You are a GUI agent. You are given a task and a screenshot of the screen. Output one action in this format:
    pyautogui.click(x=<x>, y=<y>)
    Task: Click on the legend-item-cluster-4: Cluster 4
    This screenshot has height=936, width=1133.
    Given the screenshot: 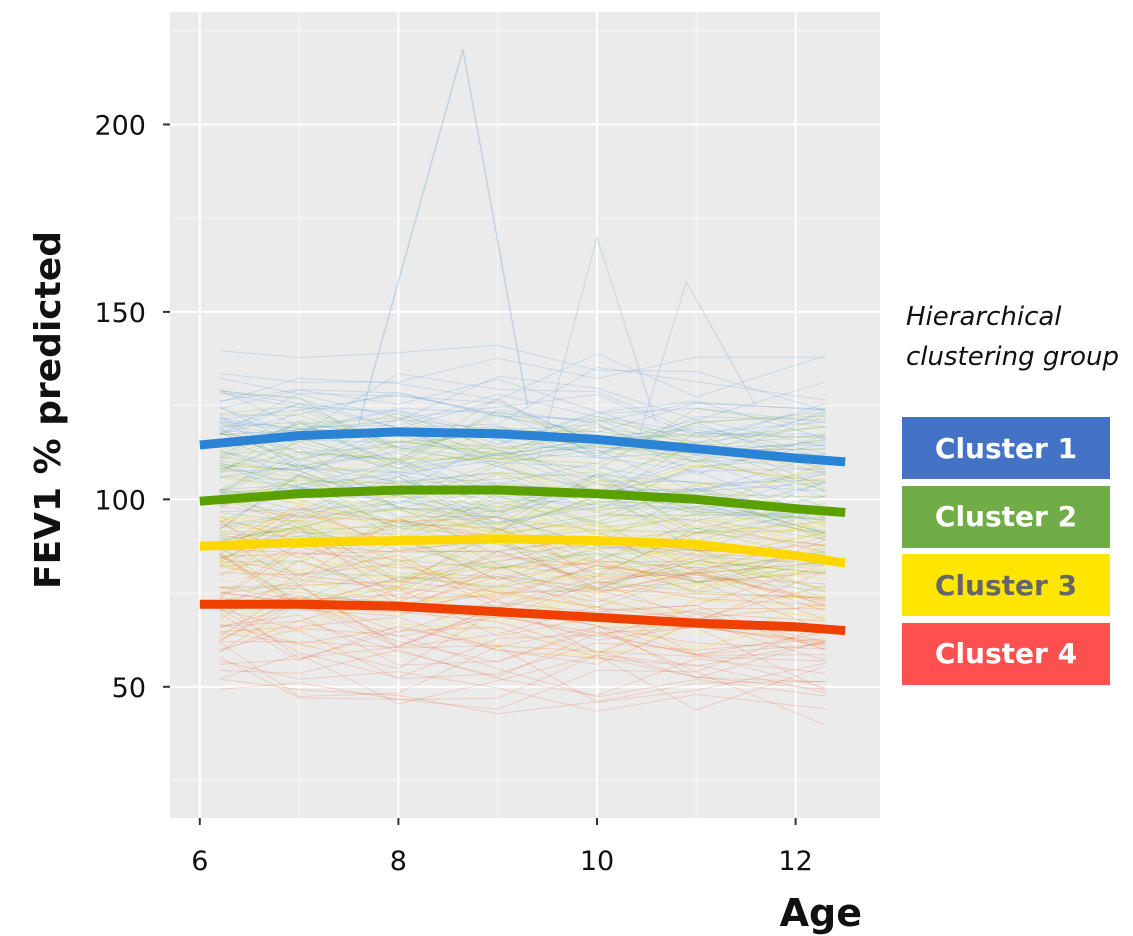 What is the action you would take?
    pyautogui.click(x=1006, y=653)
    